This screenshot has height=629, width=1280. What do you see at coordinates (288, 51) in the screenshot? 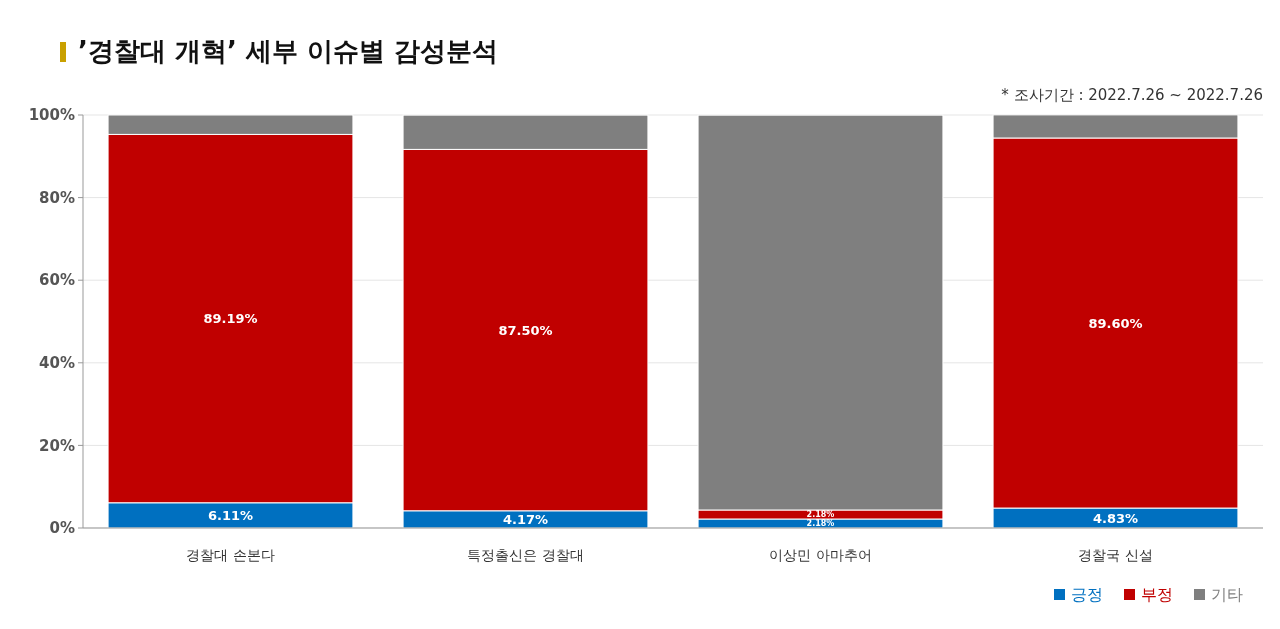
I see `chart-title: ’경찰대 개혁’ 세부 이슈별 감성분석` at bounding box center [288, 51].